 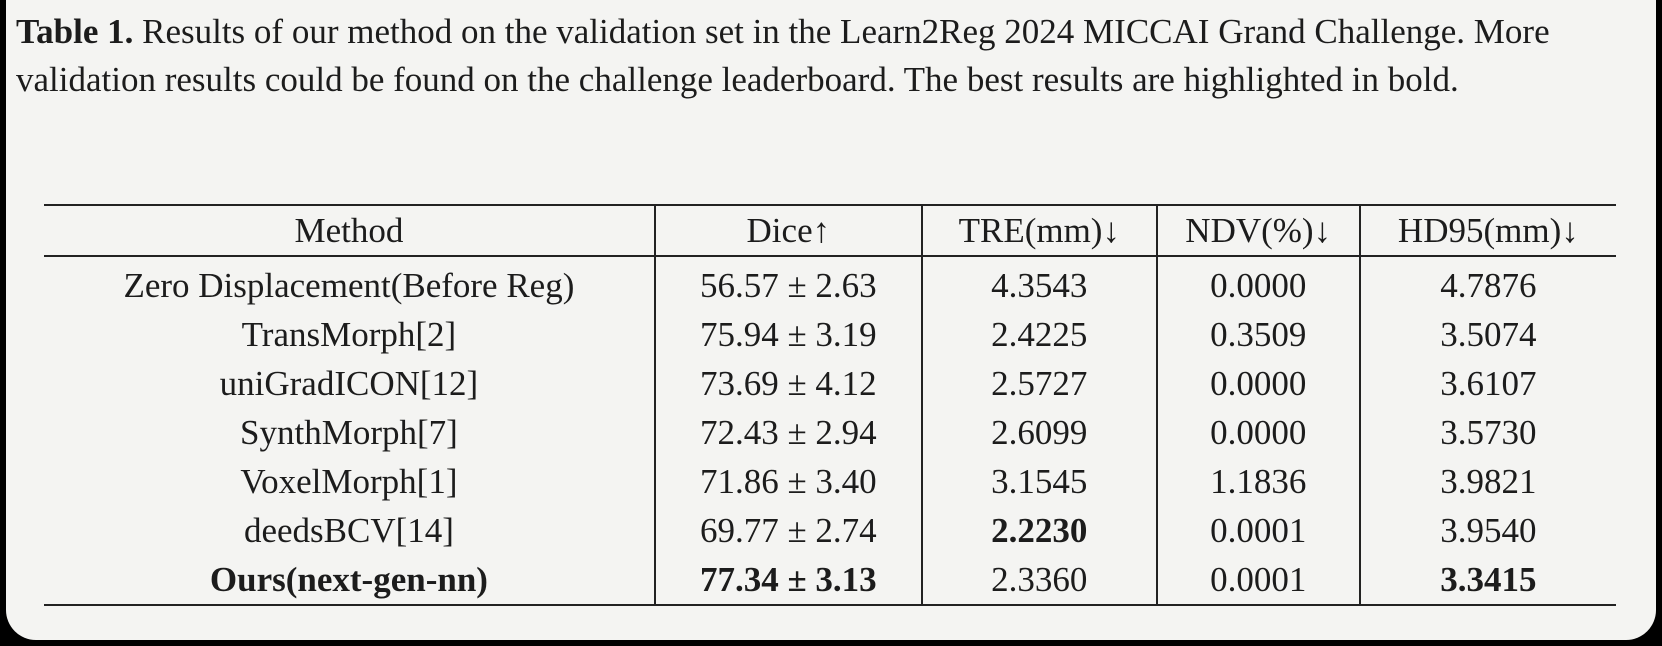 What do you see at coordinates (348, 579) in the screenshot?
I see `cell-method: Ours(next-gen-nn)` at bounding box center [348, 579].